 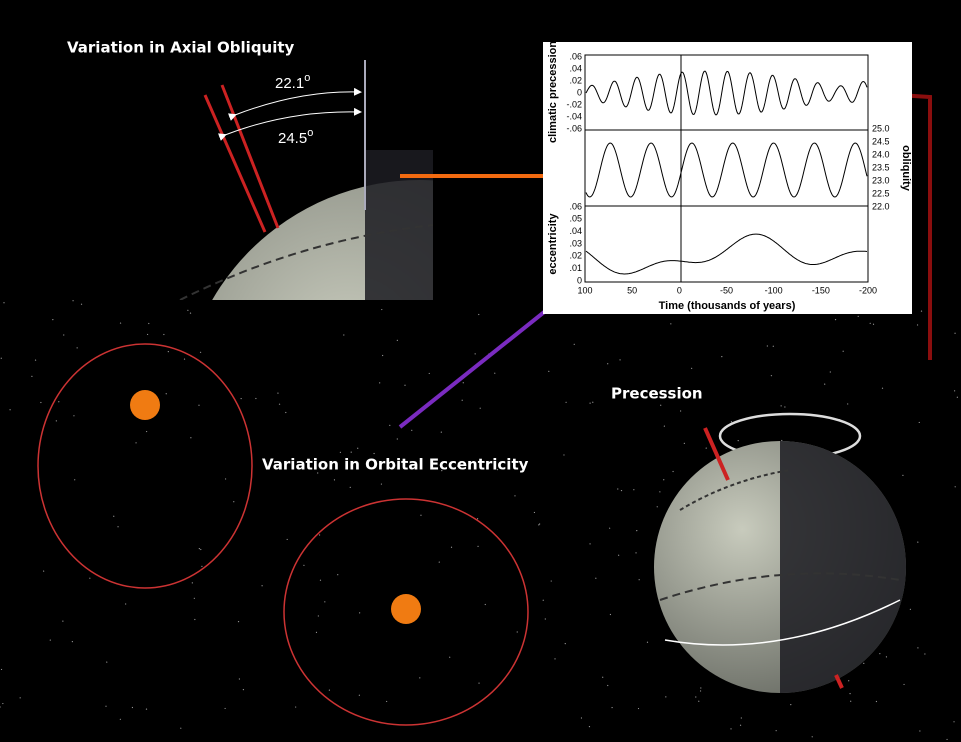 What do you see at coordinates (575, 243) in the screenshot?
I see `tick-label: .03` at bounding box center [575, 243].